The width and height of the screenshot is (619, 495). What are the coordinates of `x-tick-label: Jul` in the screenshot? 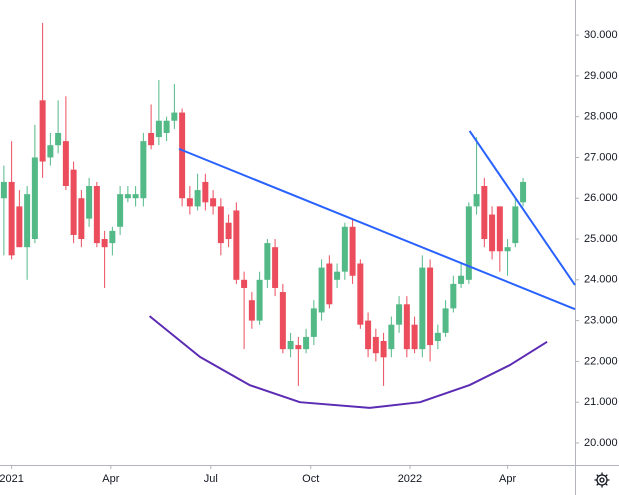 It's located at (211, 479).